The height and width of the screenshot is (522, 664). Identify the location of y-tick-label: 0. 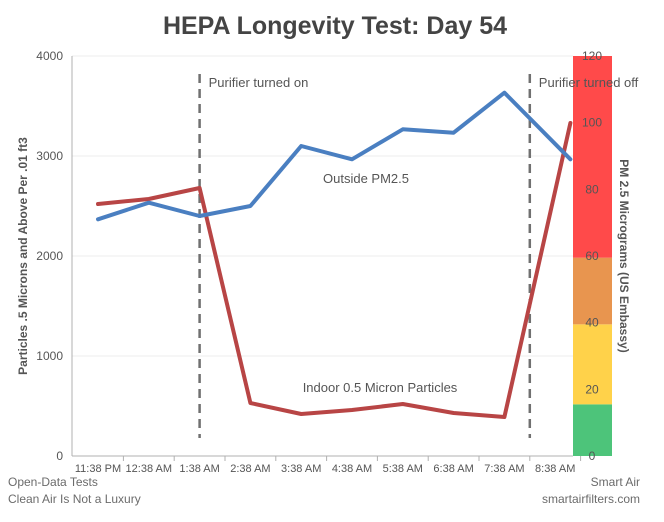
(59, 456).